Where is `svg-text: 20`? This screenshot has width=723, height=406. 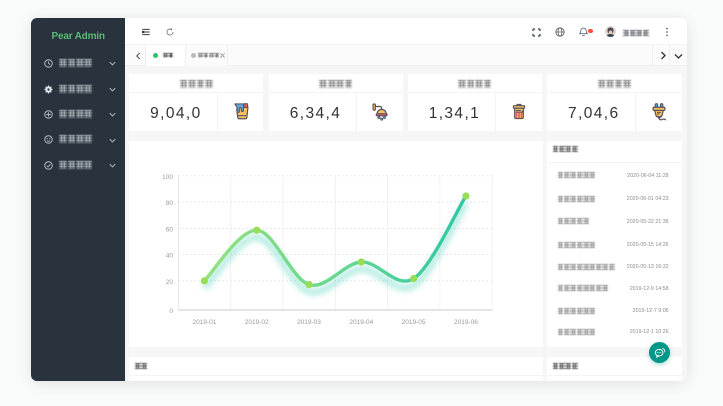
svg-text: 20 is located at coordinates (170, 281).